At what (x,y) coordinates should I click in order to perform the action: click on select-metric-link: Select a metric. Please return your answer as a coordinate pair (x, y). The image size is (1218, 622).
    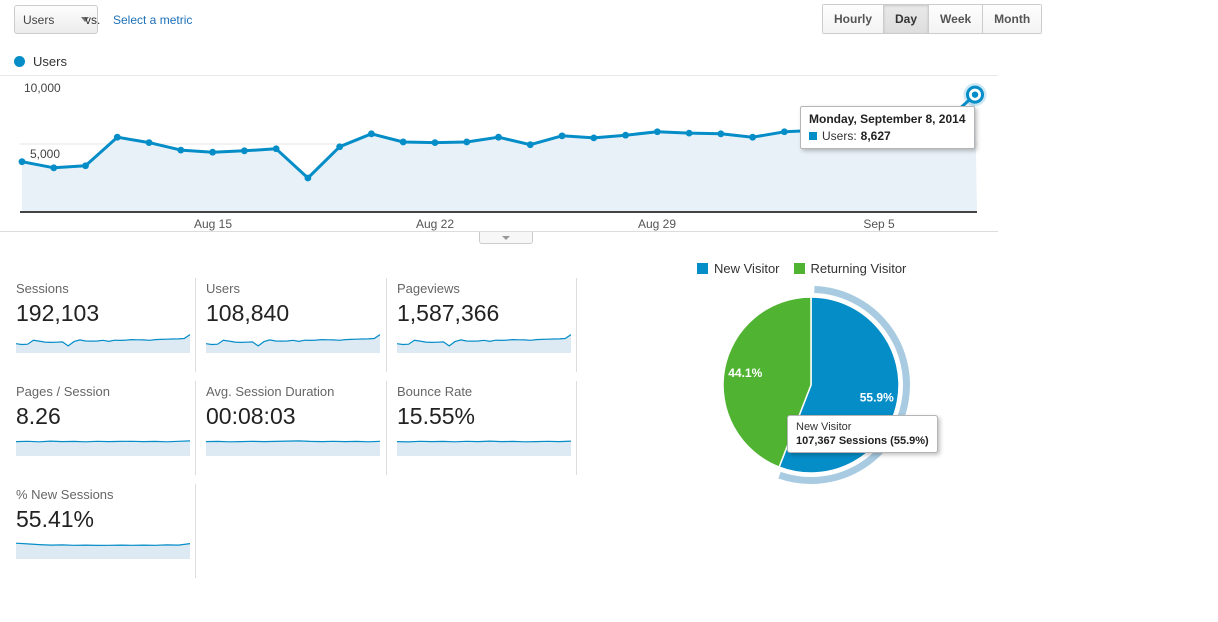
    Looking at the image, I should click on (153, 20).